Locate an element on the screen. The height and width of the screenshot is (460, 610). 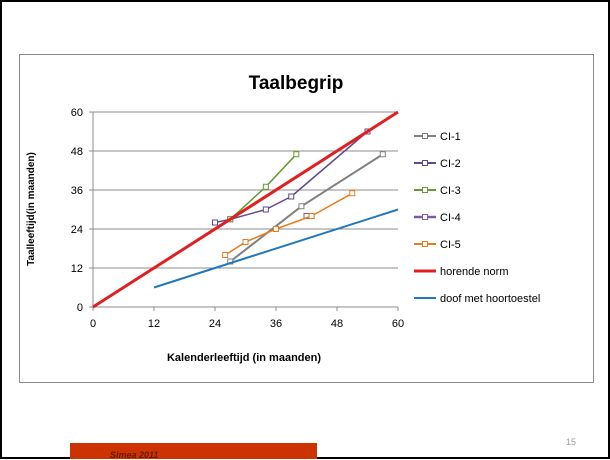
legend-item: CI-1 is located at coordinates (437, 137).